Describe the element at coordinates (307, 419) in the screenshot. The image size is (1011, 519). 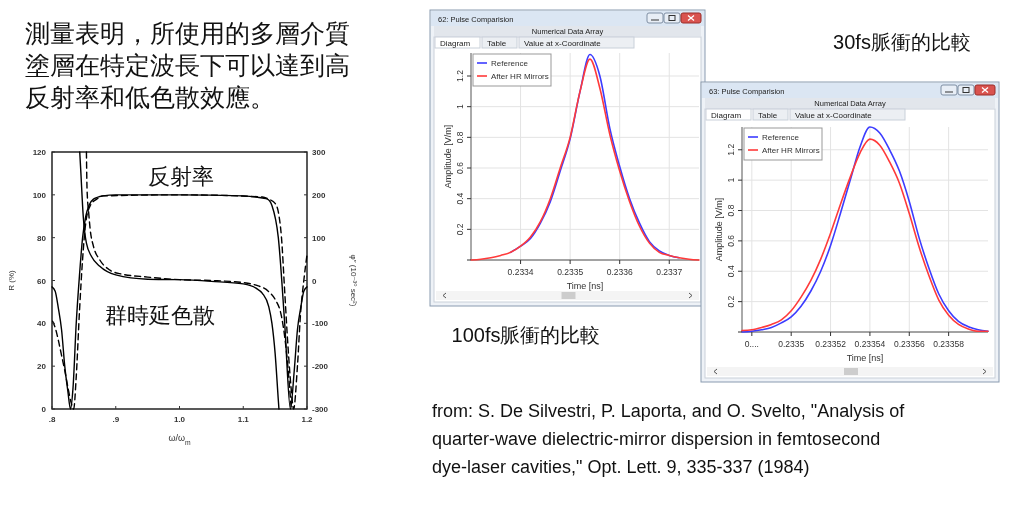
I see `x-tick-label: 1.2` at that location.